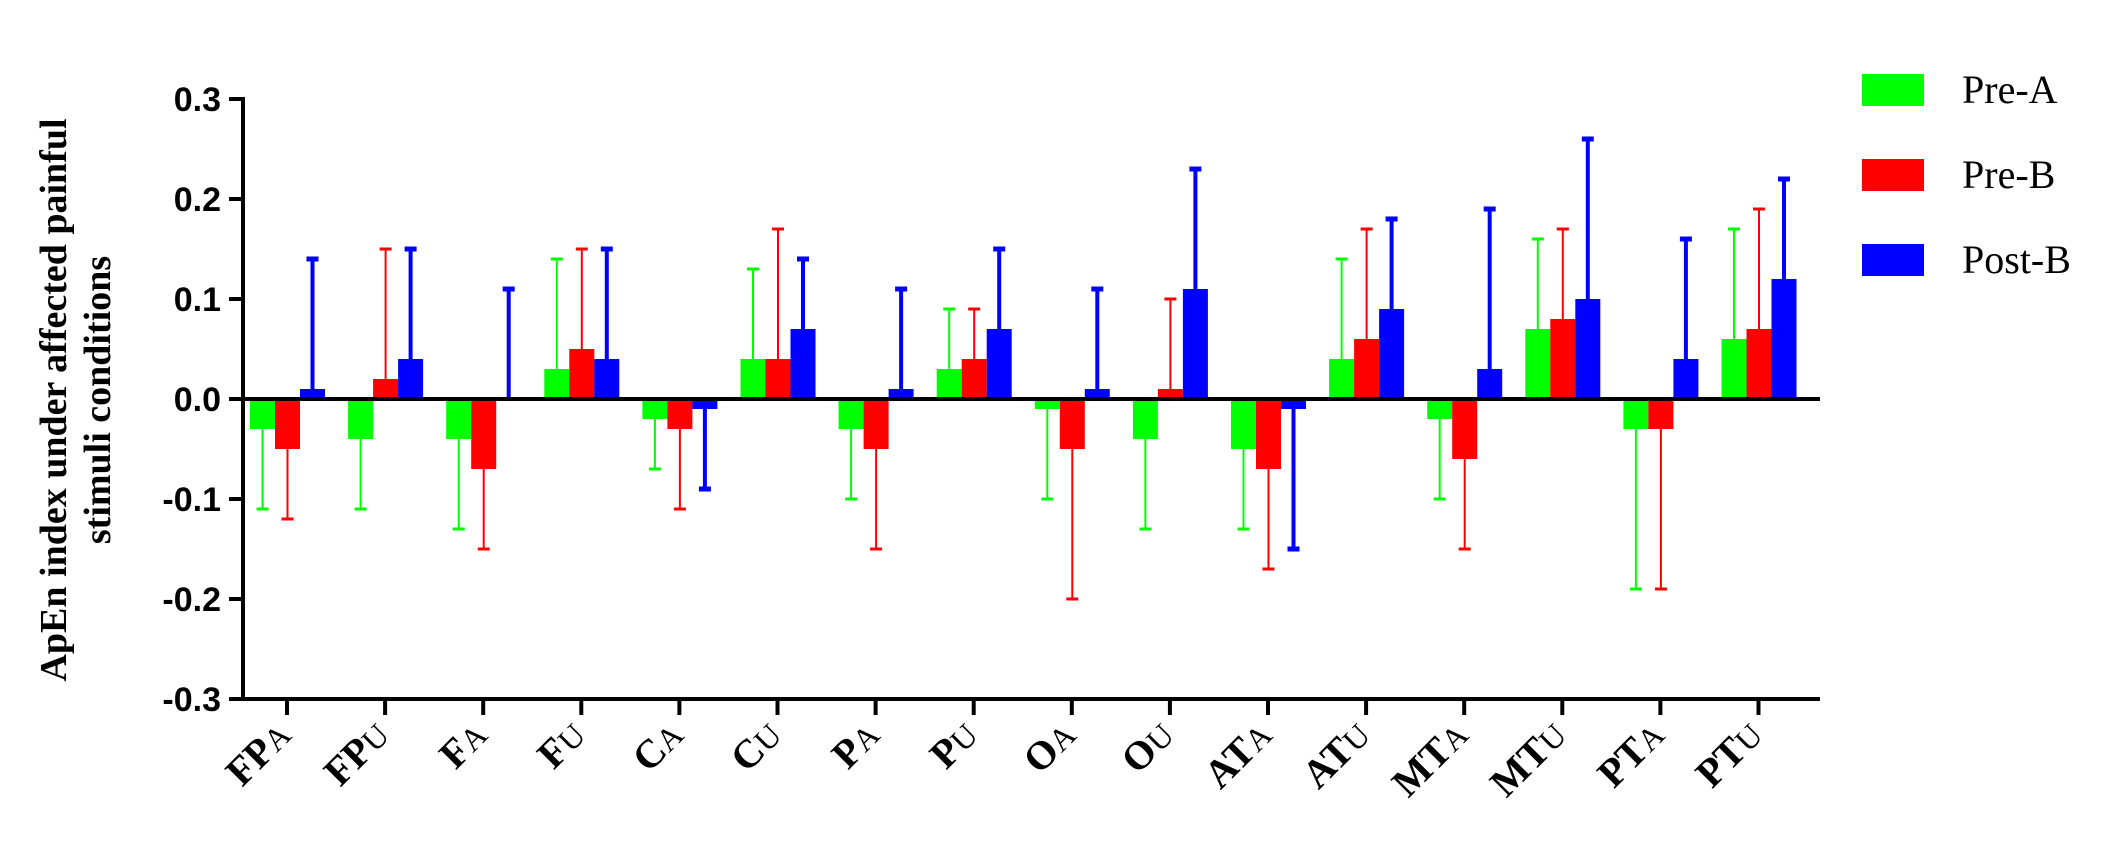 This screenshot has height=843, width=2107. I want to click on y-tick-label: -0.1, so click(191, 500).